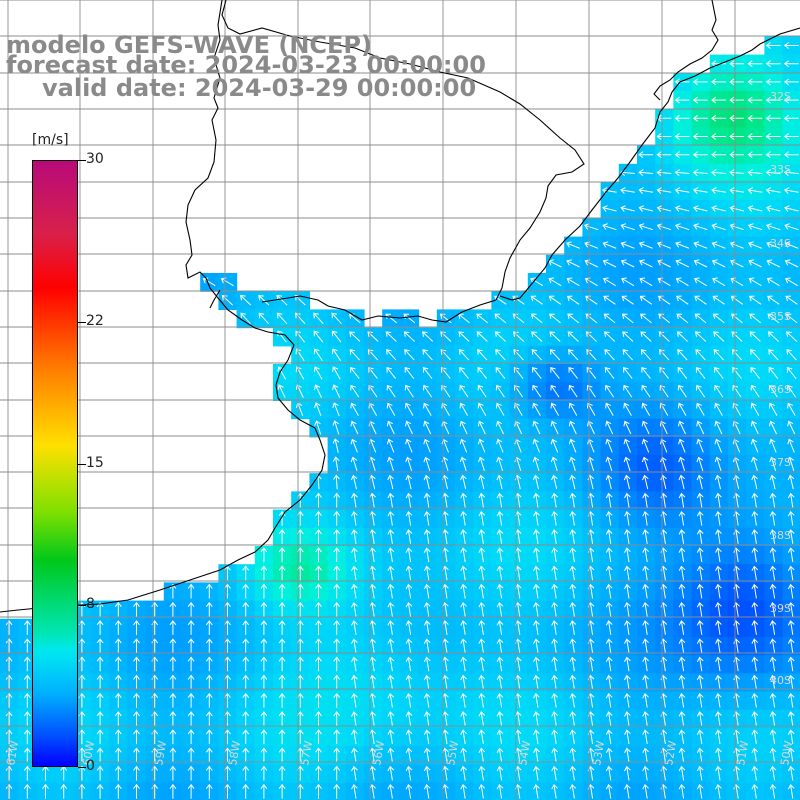 The width and height of the screenshot is (800, 800). What do you see at coordinates (246, 65) in the screenshot?
I see `forecast-date: forecast date: 2024-03-23 00:00:00` at bounding box center [246, 65].